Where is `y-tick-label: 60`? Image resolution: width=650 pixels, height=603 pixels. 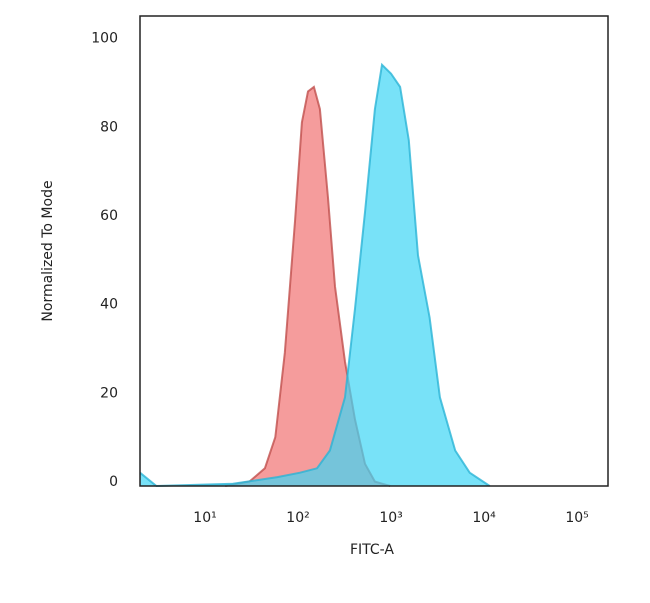 y-tick-label: 60 is located at coordinates (109, 216).